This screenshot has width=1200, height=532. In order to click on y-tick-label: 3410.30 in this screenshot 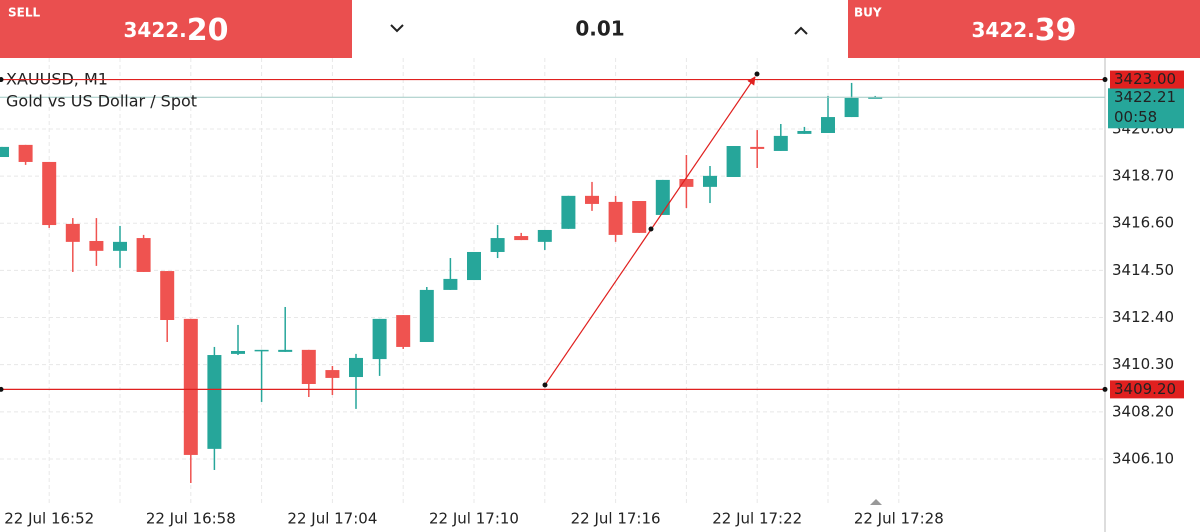, I will do `click(1143, 364)`.